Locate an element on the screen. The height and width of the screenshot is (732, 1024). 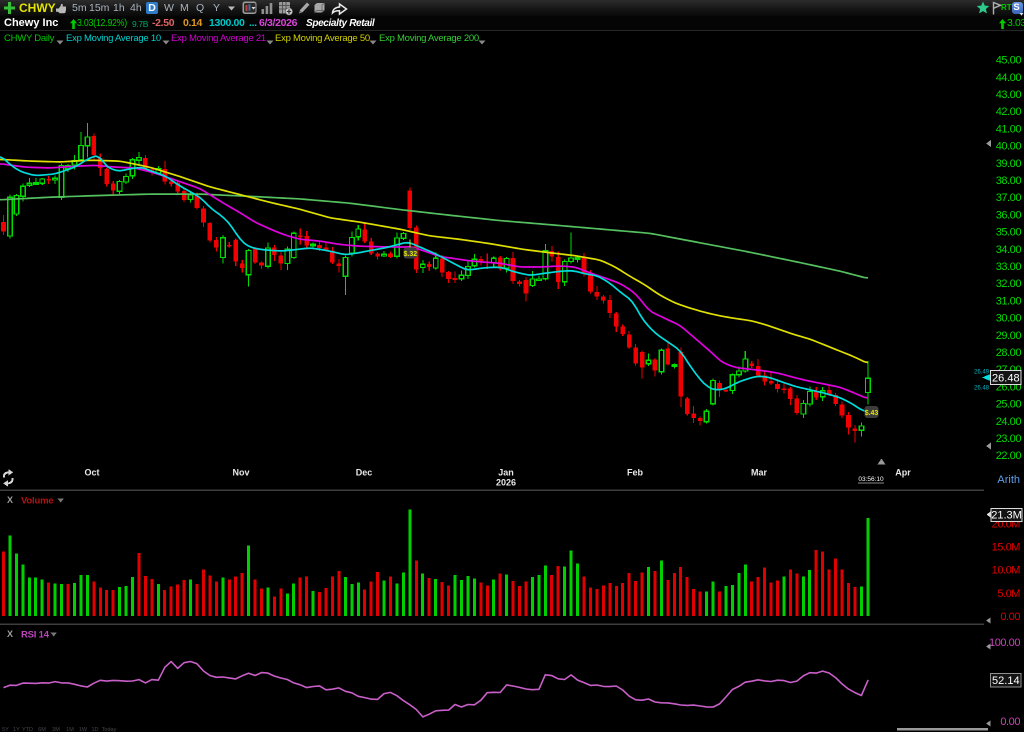
svg-text: 2026 is located at coordinates (506, 483).